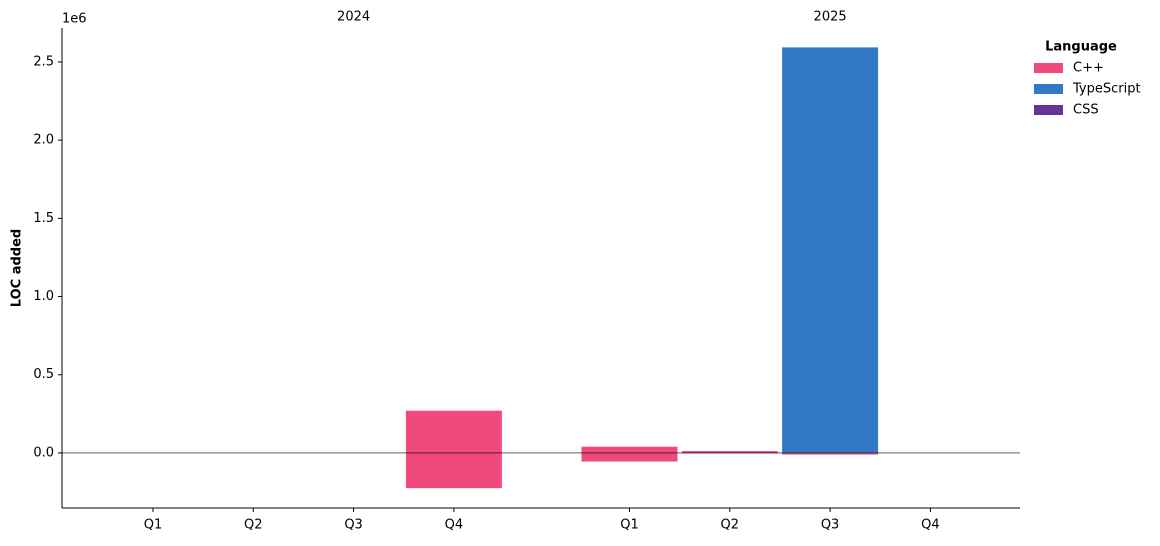 This screenshot has width=1160, height=546. What do you see at coordinates (1088, 68) in the screenshot?
I see `legend-label: C++` at bounding box center [1088, 68].